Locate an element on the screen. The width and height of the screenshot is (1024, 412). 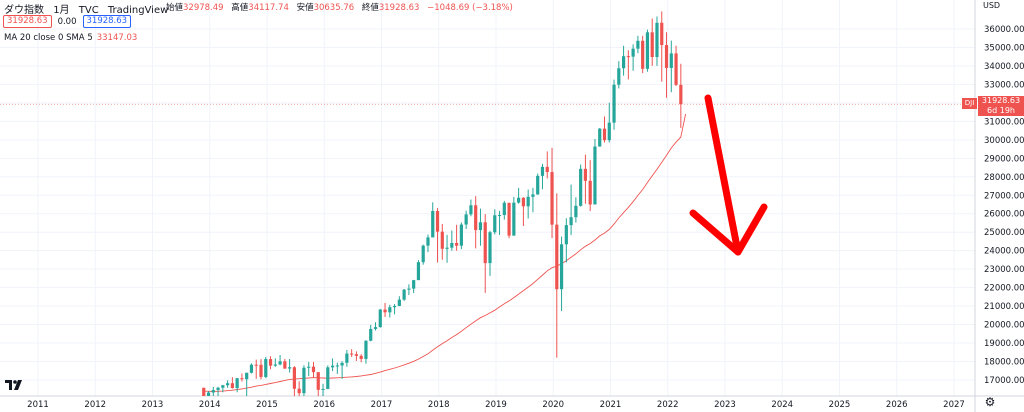
time-tick-label: 2024 is located at coordinates (782, 405).